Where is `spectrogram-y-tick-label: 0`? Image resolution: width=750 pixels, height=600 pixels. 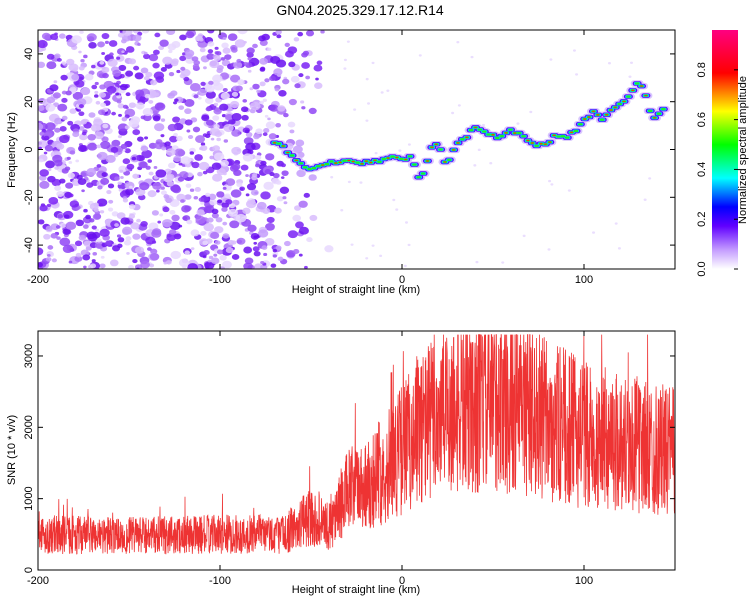 spectrogram-y-tick-label: 0 is located at coordinates (29, 149).